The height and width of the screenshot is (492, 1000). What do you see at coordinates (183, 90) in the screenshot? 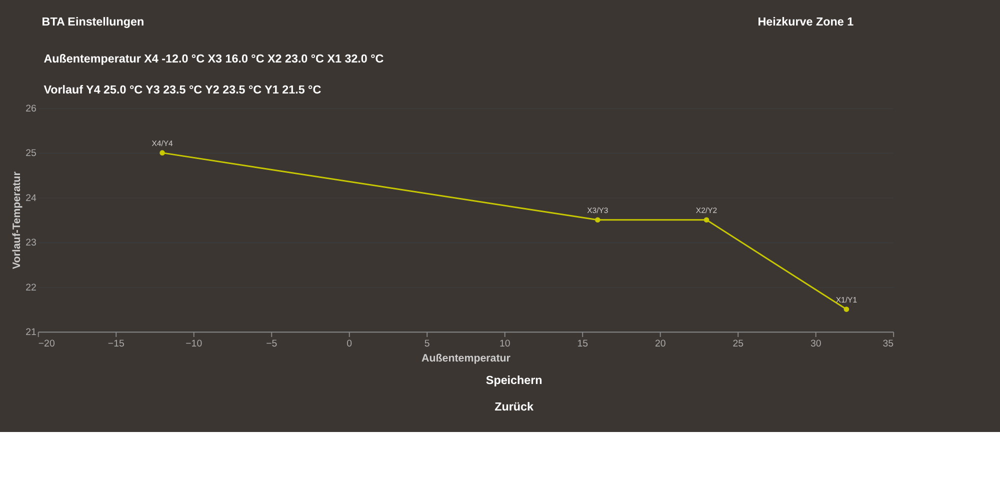
I see `text: Vorlauf Y4 25.0 °C Y3 23.5 °C Y2 23.5 °C Y1 21.5 °C` at bounding box center [183, 90].